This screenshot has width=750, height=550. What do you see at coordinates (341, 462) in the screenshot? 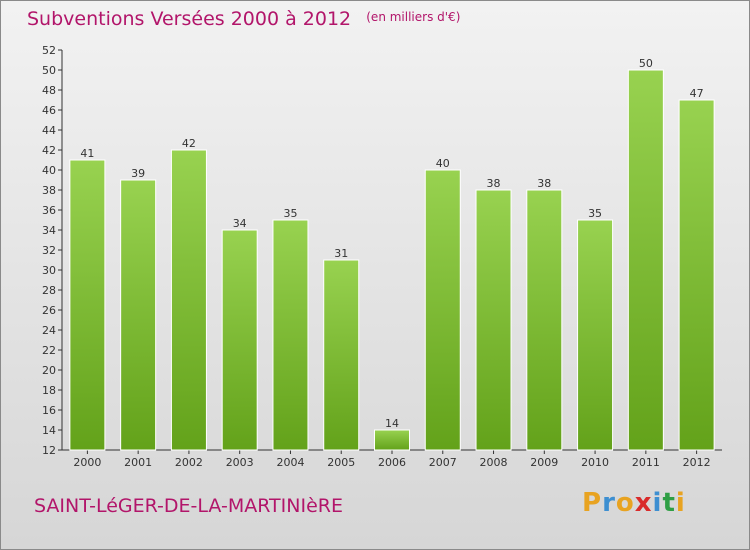
I see `x-tick-label: 2005` at bounding box center [341, 462].